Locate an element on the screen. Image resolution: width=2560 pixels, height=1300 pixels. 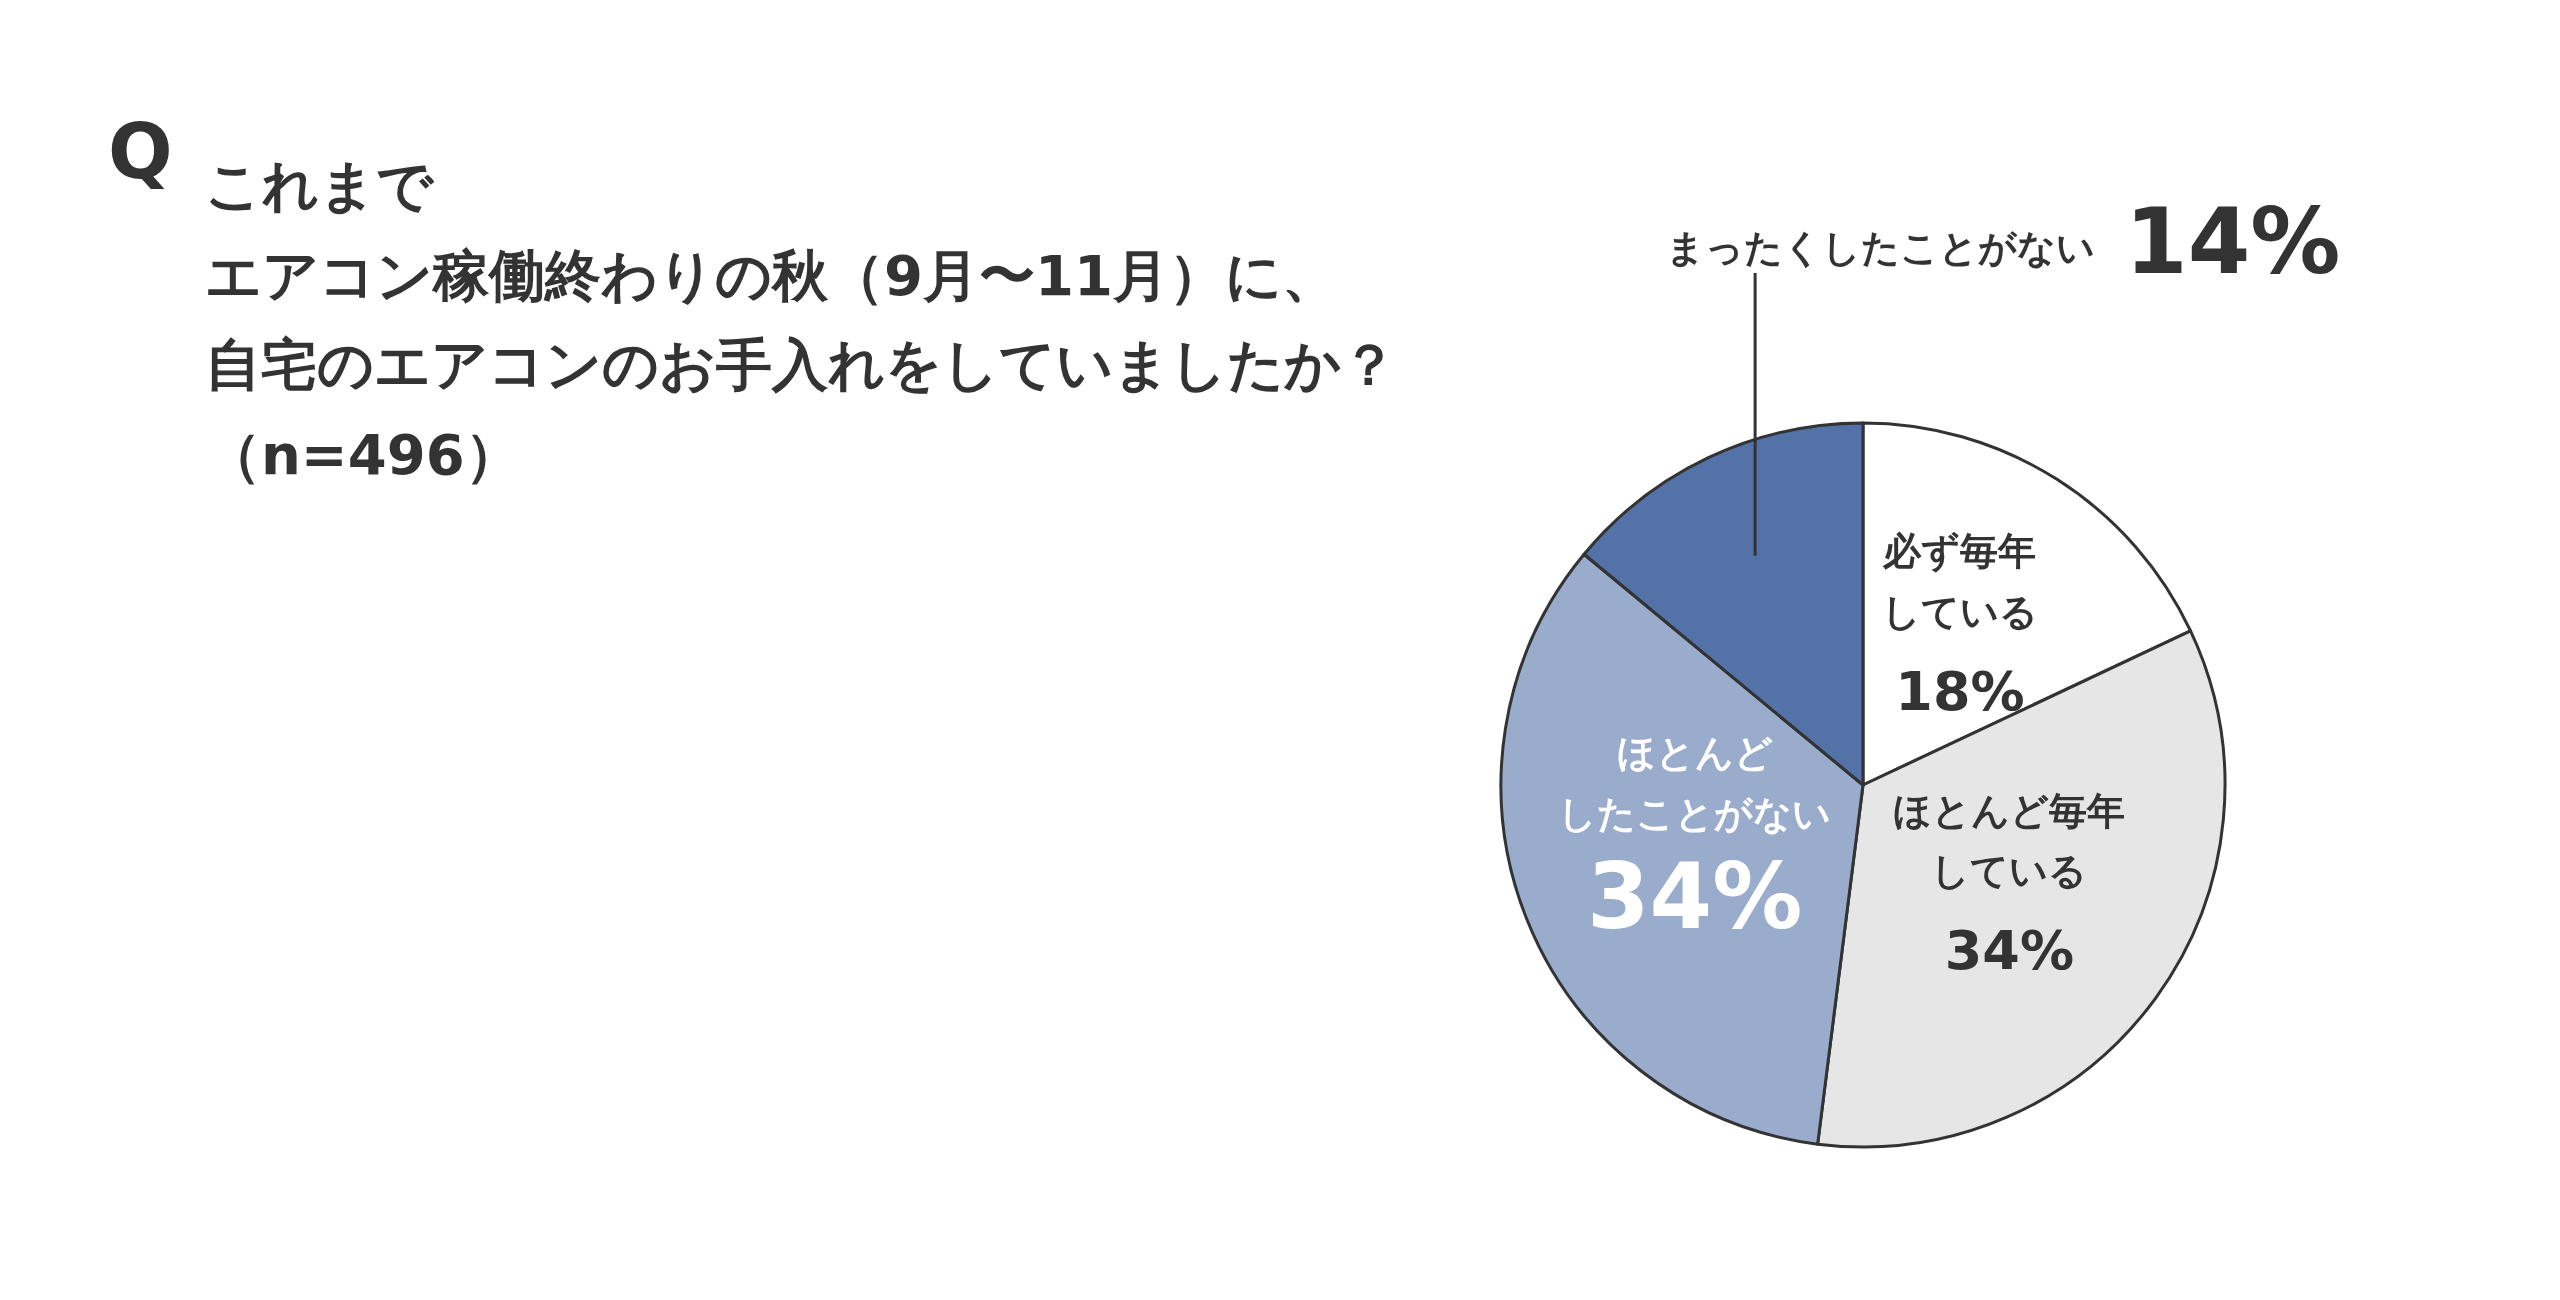
slice-label: ほとんど毎年している is located at coordinates (2009, 841).